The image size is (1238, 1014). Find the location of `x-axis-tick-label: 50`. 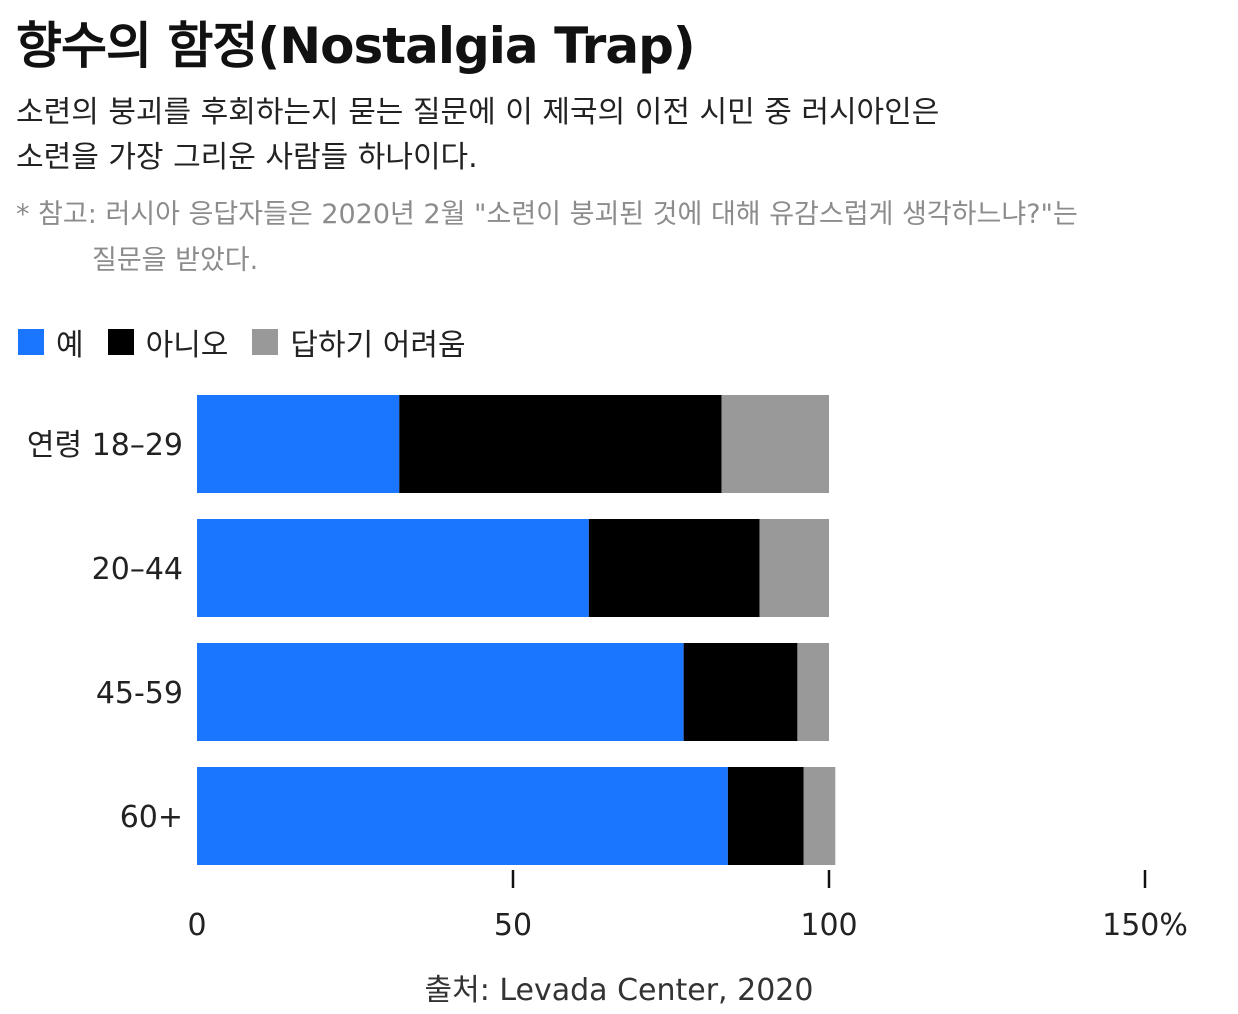

x-axis-tick-label: 50 is located at coordinates (513, 925).